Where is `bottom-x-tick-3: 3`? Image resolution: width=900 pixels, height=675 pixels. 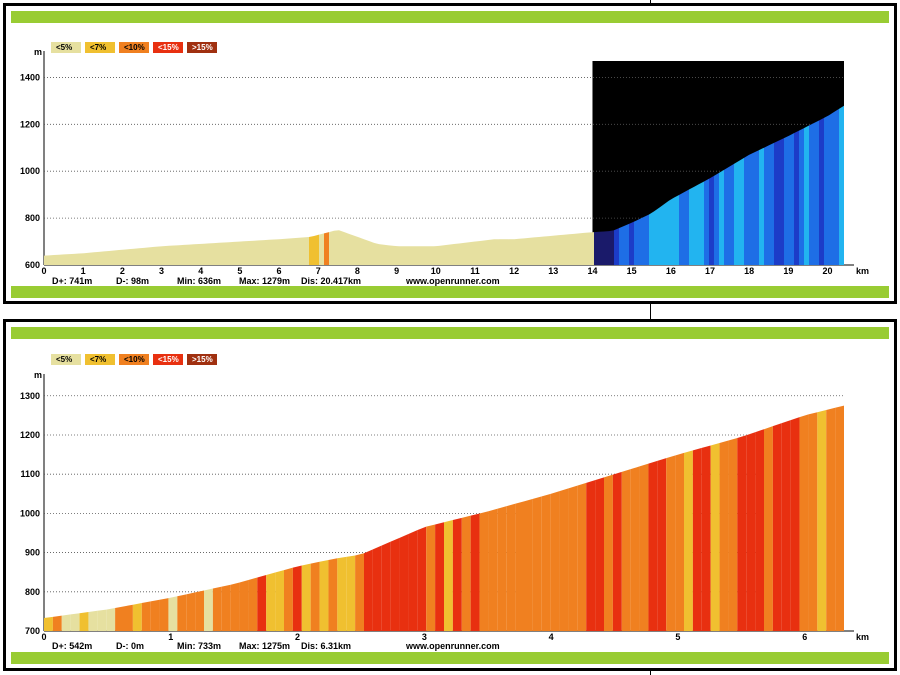 bottom-x-tick-3: 3 is located at coordinates (424, 637).